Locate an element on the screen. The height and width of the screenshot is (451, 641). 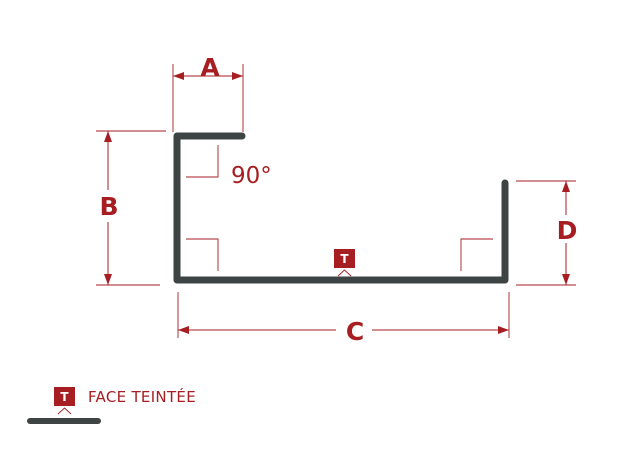
dimension-b-label: B is located at coordinates (108, 206).